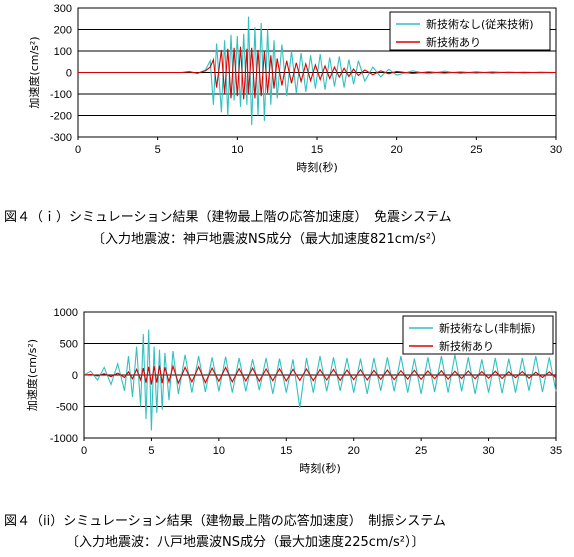  What do you see at coordinates (64, 439) in the screenshot?
I see `y-tick-label: -1000` at bounding box center [64, 439].